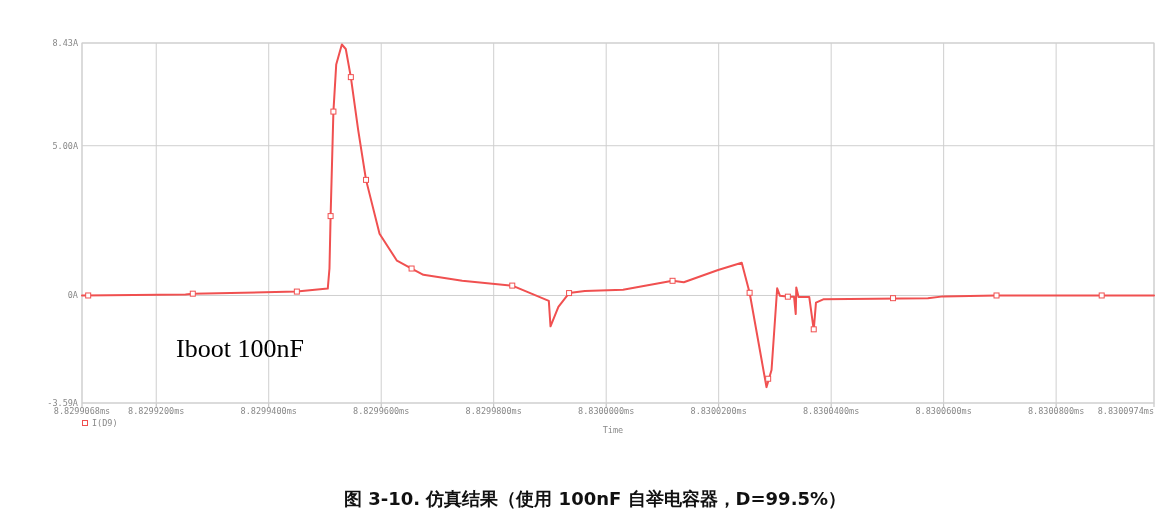 The image size is (1172, 524). Describe the element at coordinates (1125, 411) in the screenshot. I see `x-tick-label: 8.8300974ms` at that location.